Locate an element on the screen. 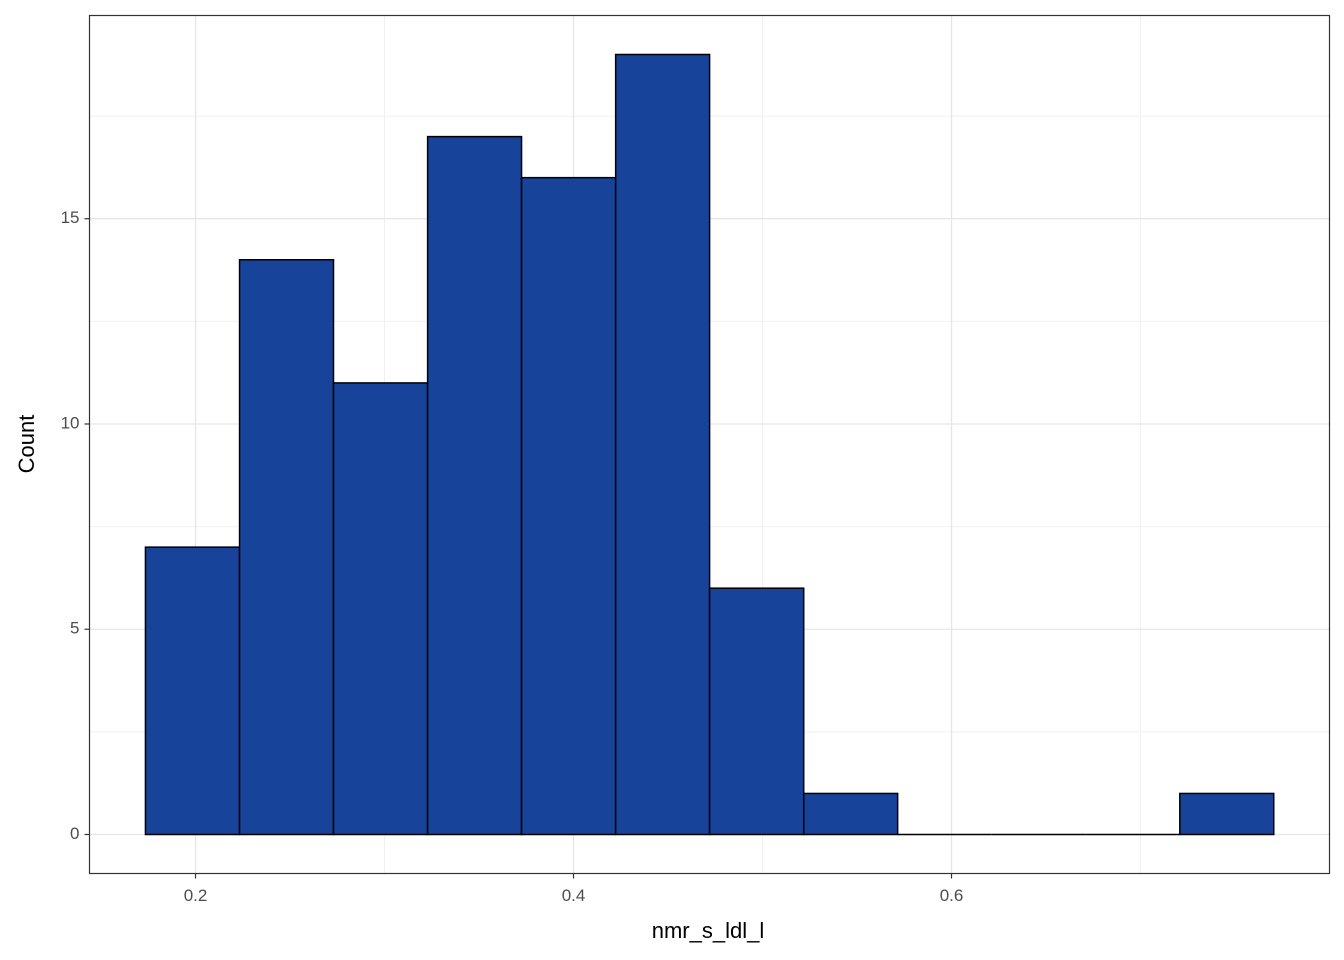 This screenshot has height=960, width=1344. x-tick-label: 0.4 is located at coordinates (574, 895).